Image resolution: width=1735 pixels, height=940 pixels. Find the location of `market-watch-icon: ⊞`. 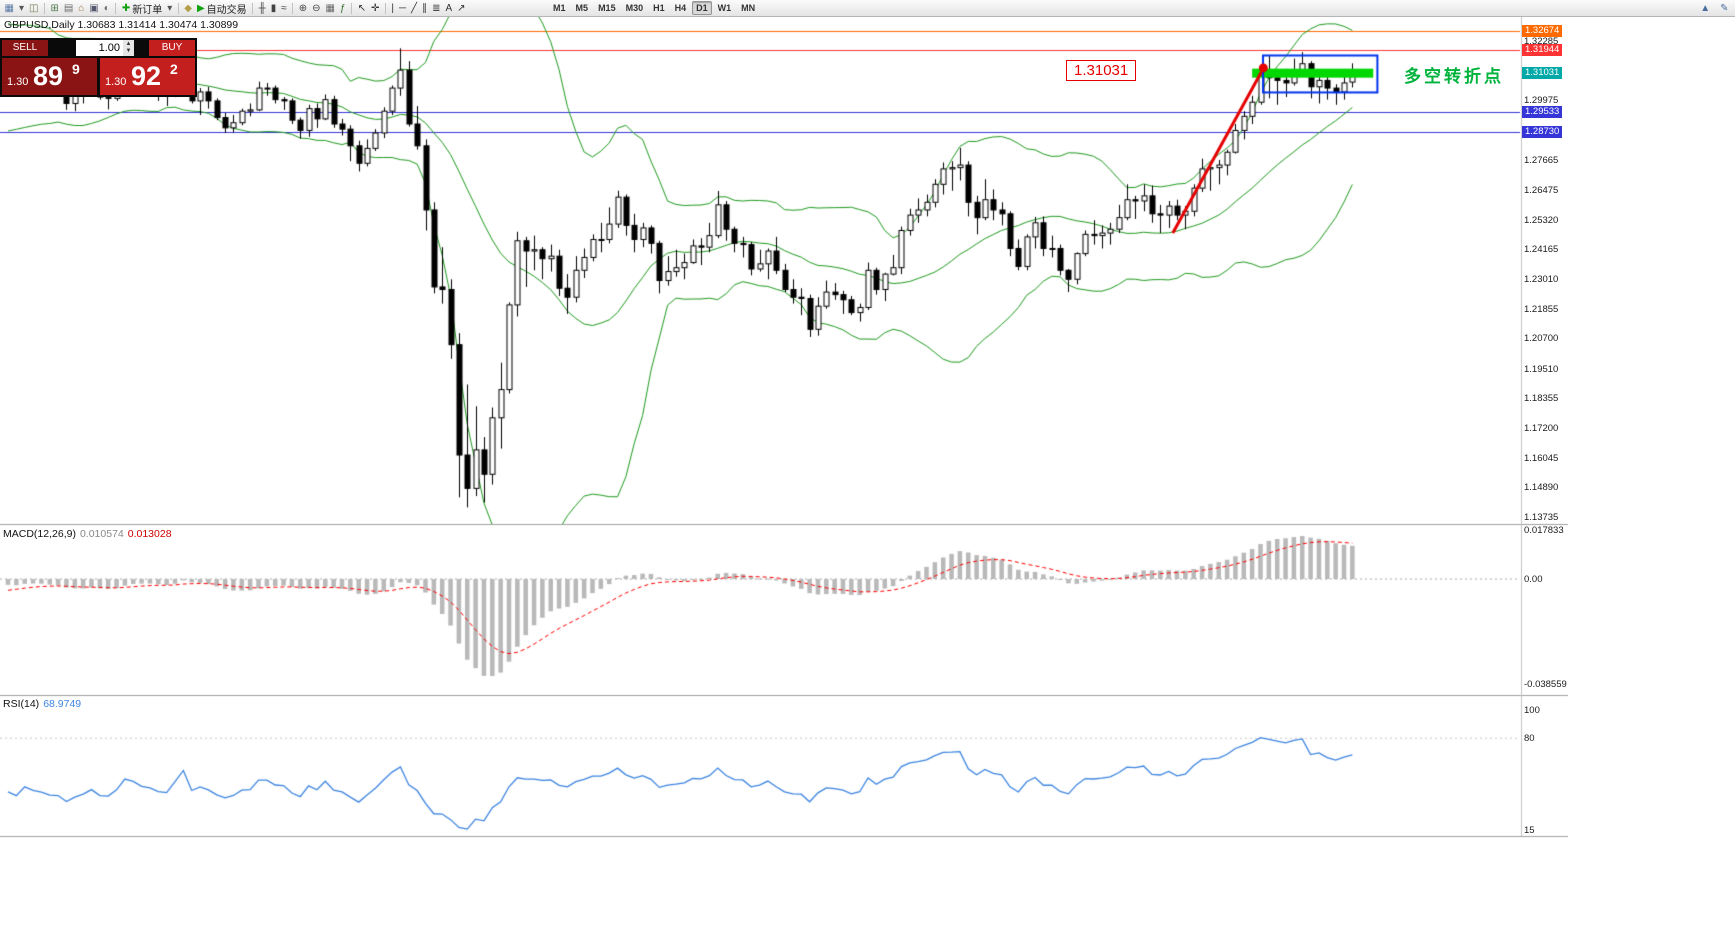

market-watch-icon: ⊞ is located at coordinates (54, 8).